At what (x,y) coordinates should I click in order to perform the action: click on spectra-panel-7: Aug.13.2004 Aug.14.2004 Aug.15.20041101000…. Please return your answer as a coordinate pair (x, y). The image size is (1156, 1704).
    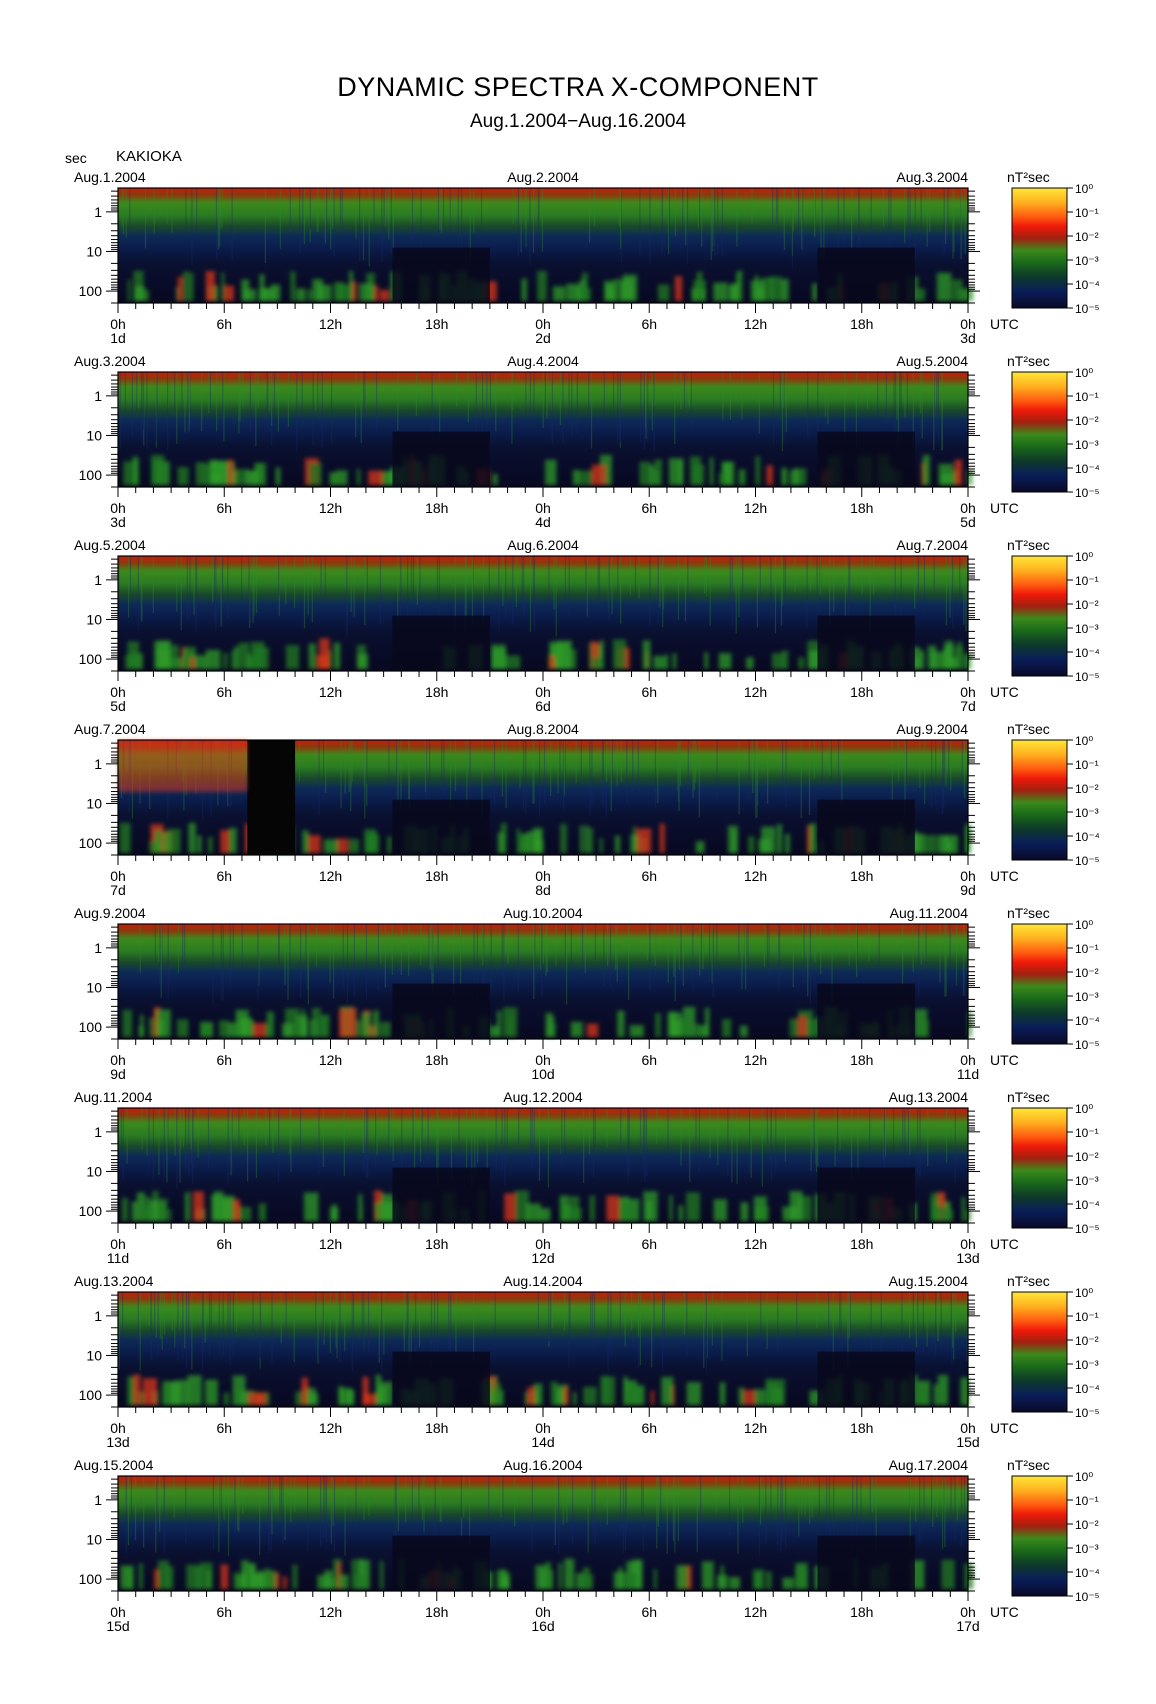
    Looking at the image, I should click on (587, 1361).